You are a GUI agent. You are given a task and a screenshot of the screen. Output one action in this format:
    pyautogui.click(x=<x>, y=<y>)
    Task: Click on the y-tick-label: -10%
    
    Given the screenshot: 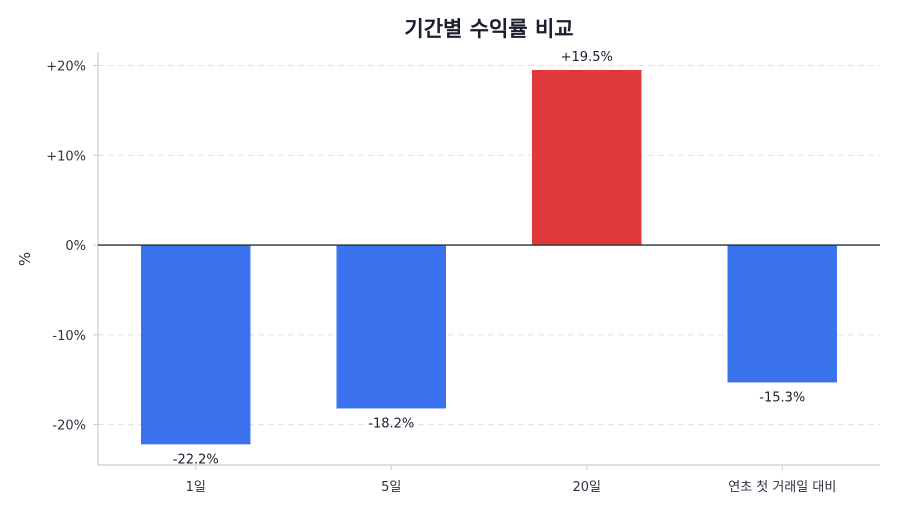 What is the action you would take?
    pyautogui.click(x=69, y=336)
    